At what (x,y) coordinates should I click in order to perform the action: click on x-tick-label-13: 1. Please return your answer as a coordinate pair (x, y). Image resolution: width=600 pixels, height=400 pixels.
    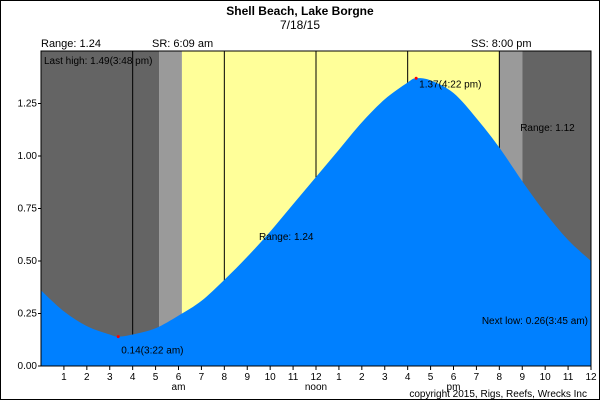
    Looking at the image, I should click on (339, 377).